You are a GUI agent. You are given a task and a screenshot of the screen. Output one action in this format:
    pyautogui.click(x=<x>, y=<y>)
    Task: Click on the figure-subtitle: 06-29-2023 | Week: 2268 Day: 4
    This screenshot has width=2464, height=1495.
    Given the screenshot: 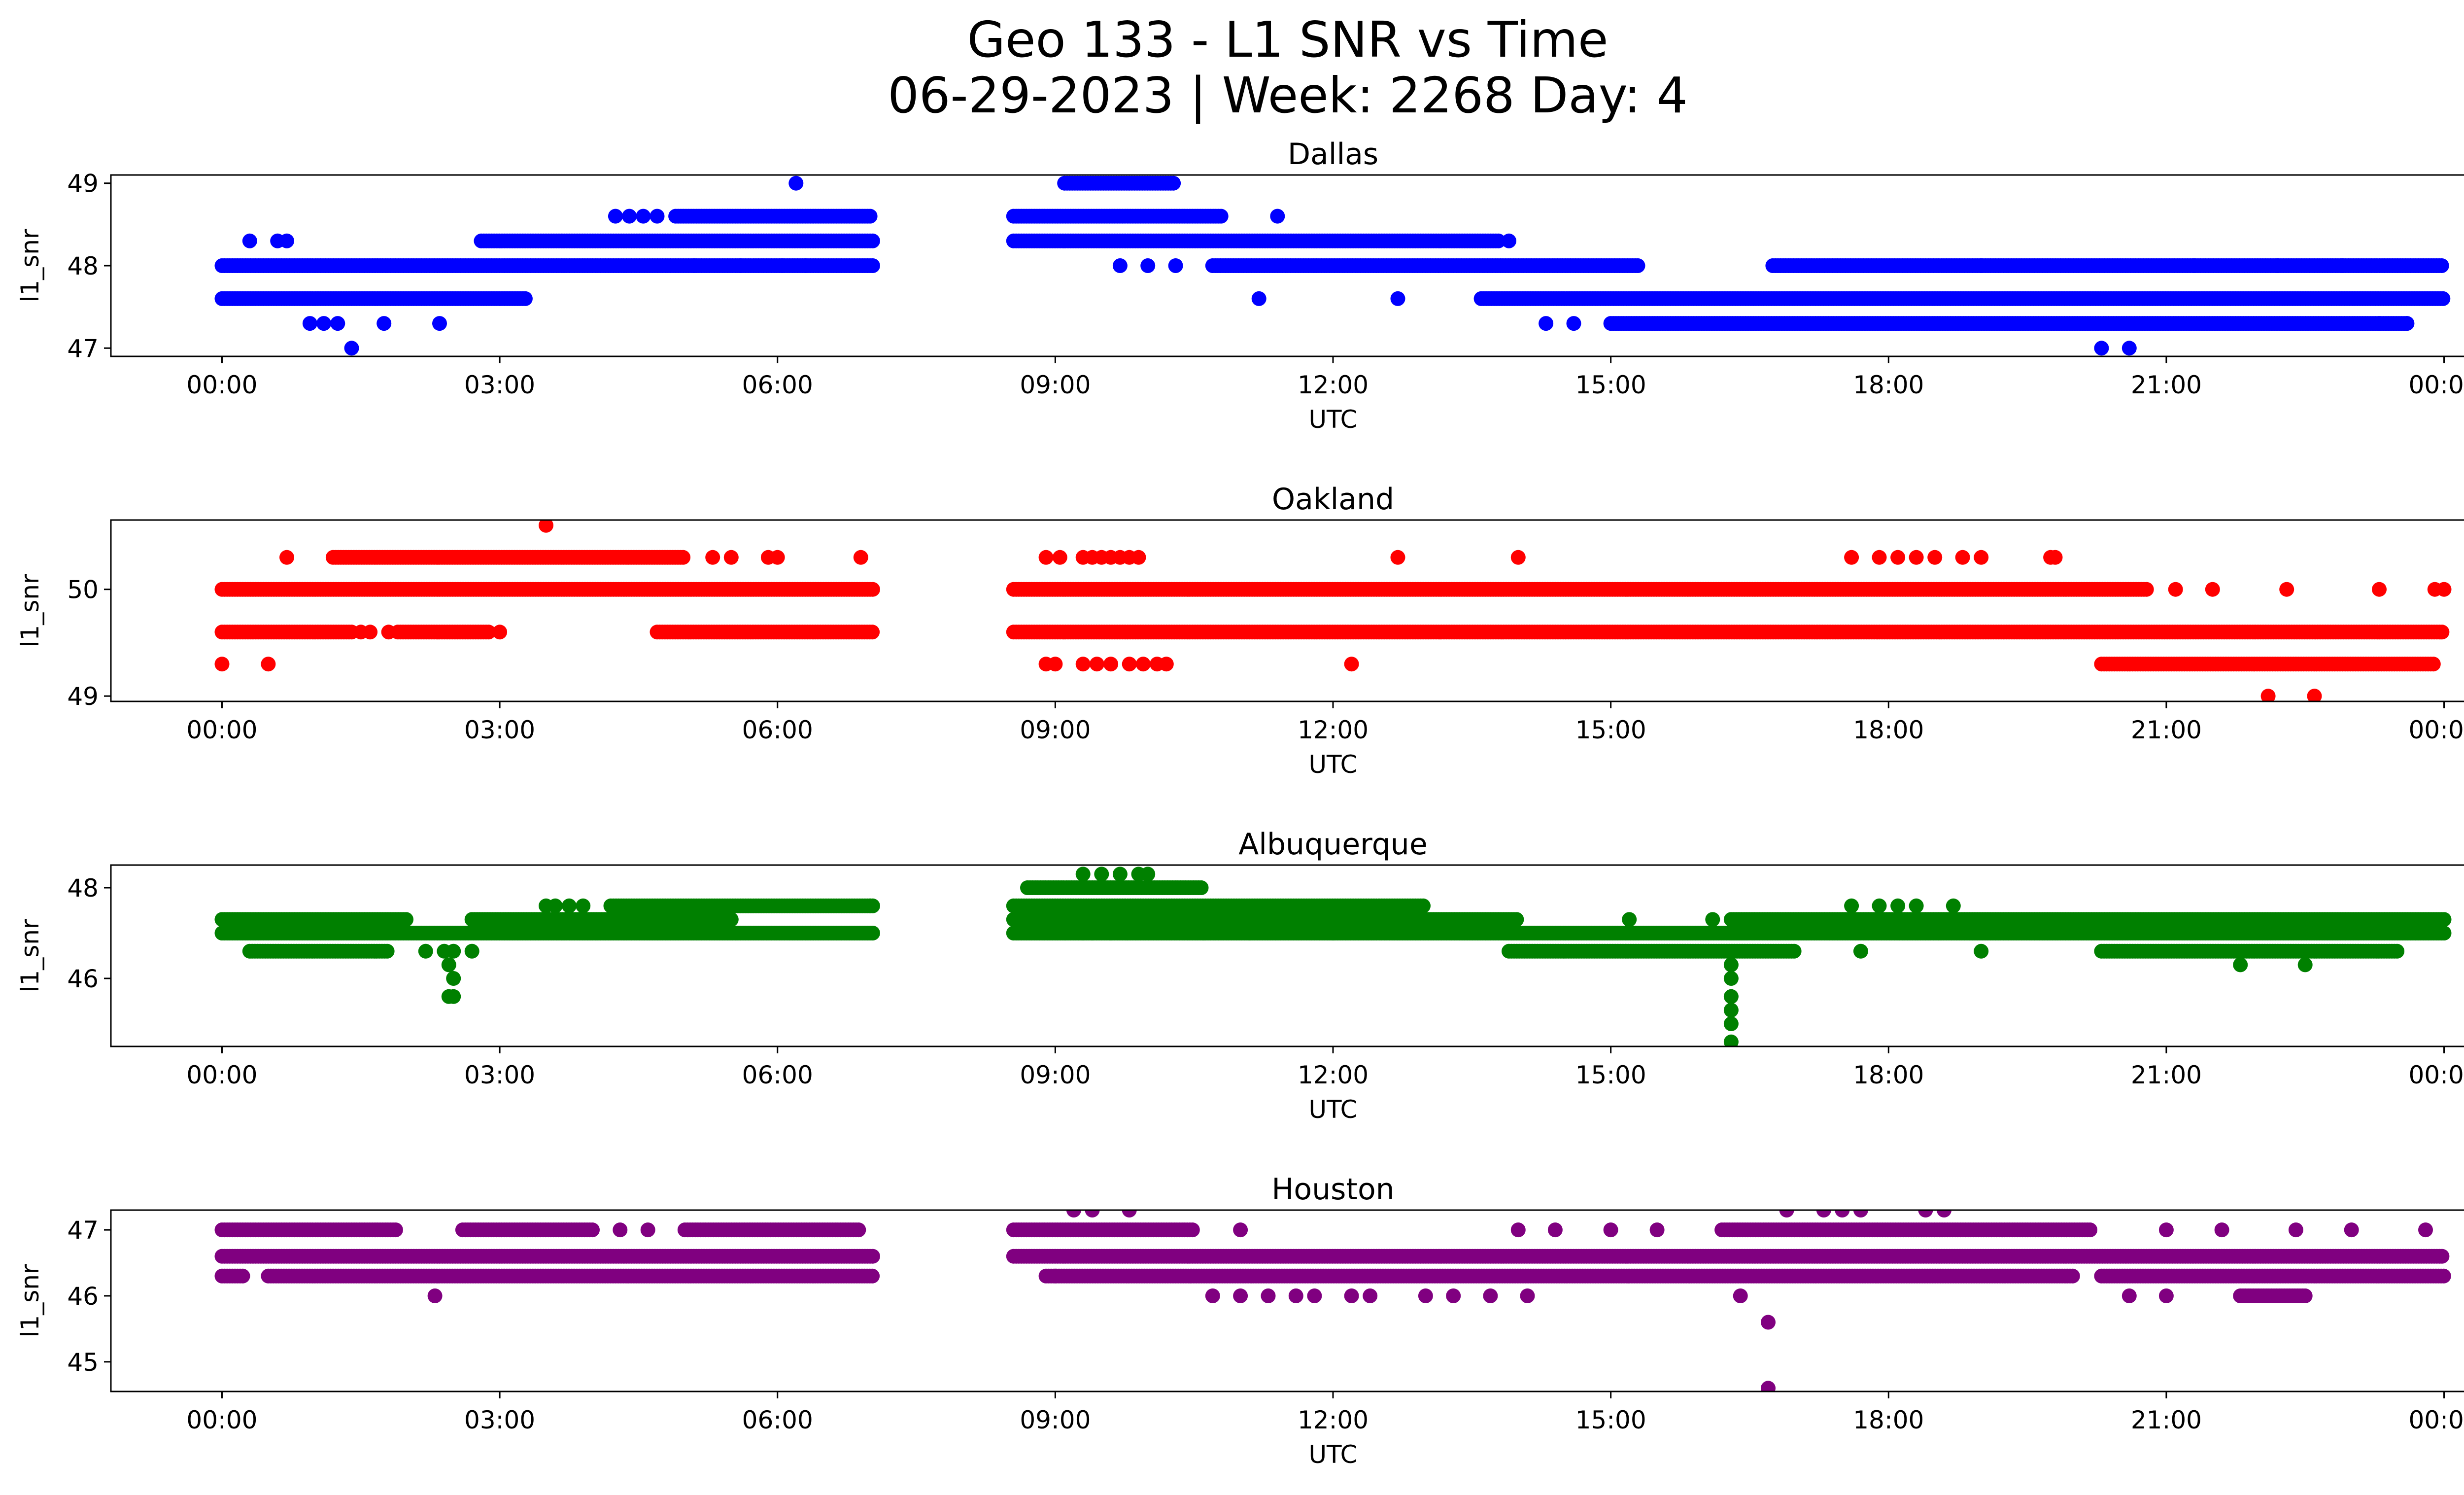 What is the action you would take?
    pyautogui.click(x=1288, y=95)
    